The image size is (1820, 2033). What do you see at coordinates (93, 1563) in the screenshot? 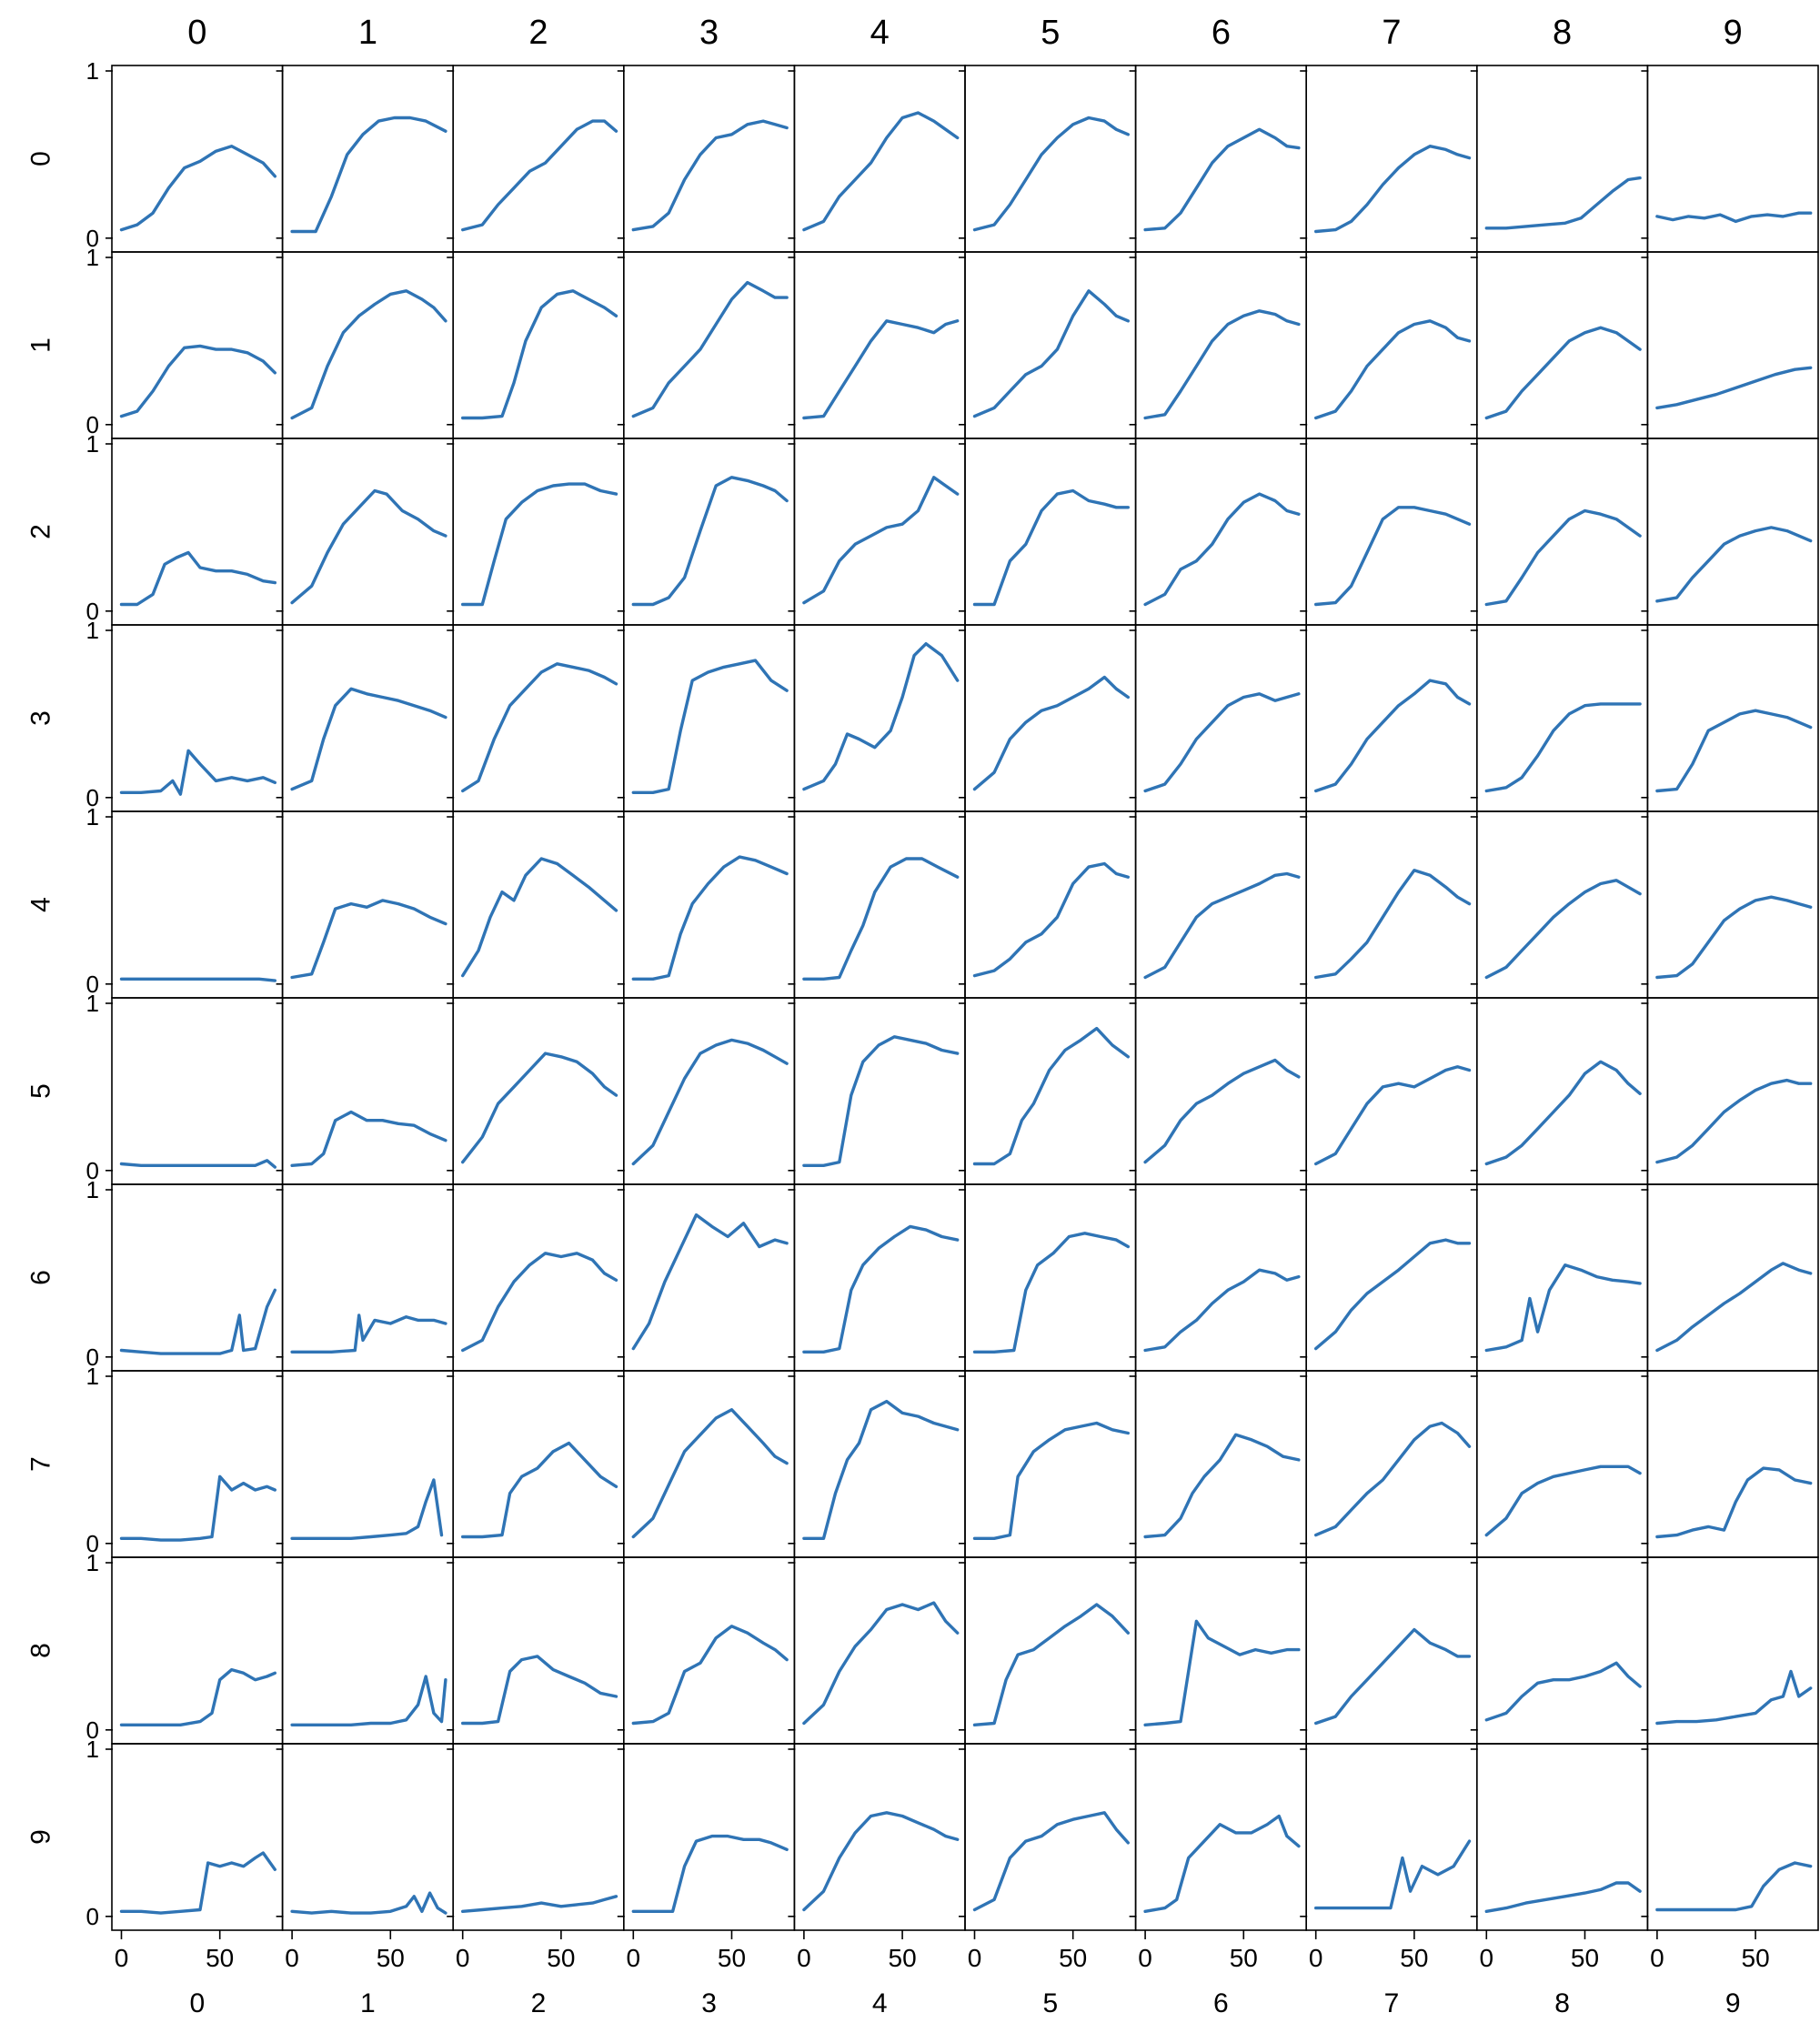
I see `ytick-label-r8: 1` at bounding box center [93, 1563].